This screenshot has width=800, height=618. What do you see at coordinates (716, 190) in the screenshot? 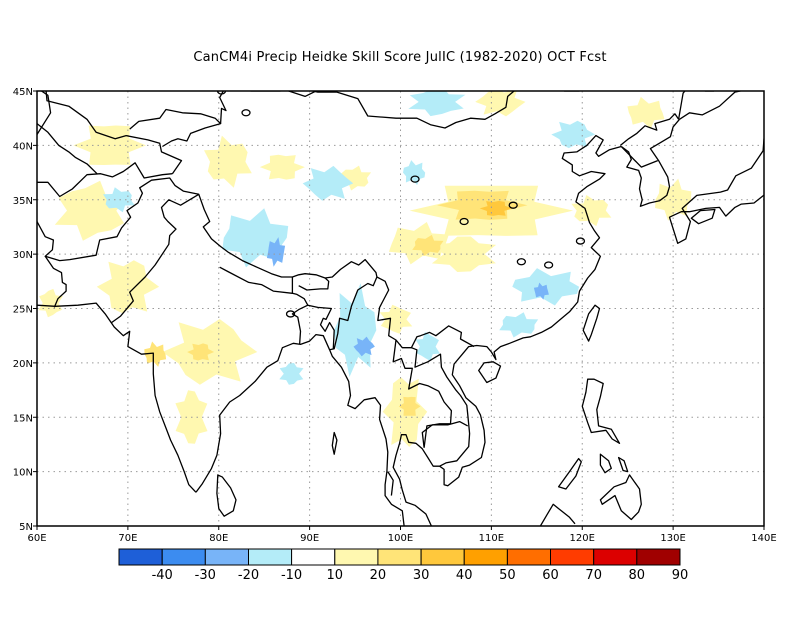
I see `coastline-japan` at bounding box center [716, 190].